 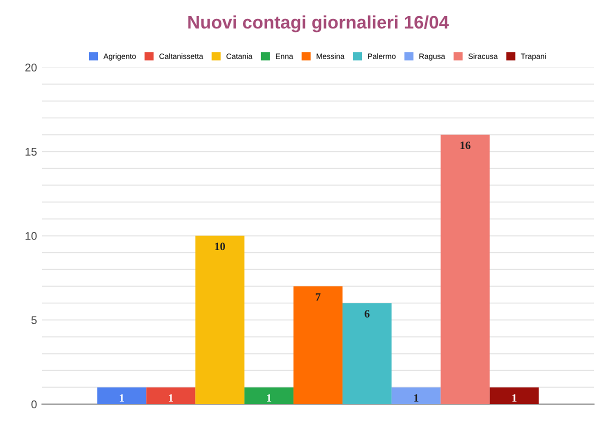 I want to click on data-label: 10, so click(x=220, y=246).